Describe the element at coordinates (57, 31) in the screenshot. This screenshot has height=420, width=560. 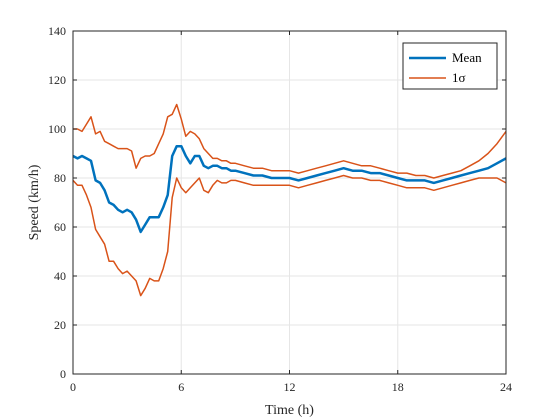
I see `y-tick-label: 140` at that location.